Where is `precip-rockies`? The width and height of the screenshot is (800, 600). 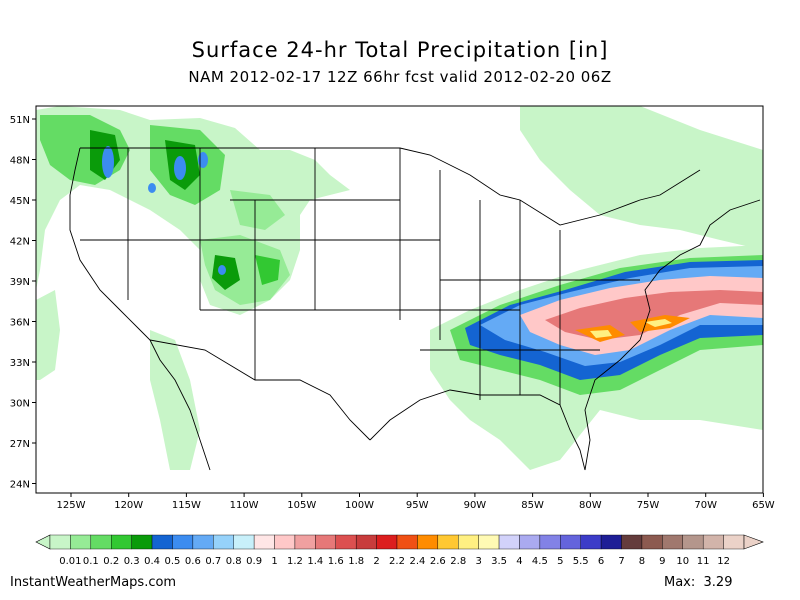
precip-rockies is located at coordinates (226, 272).